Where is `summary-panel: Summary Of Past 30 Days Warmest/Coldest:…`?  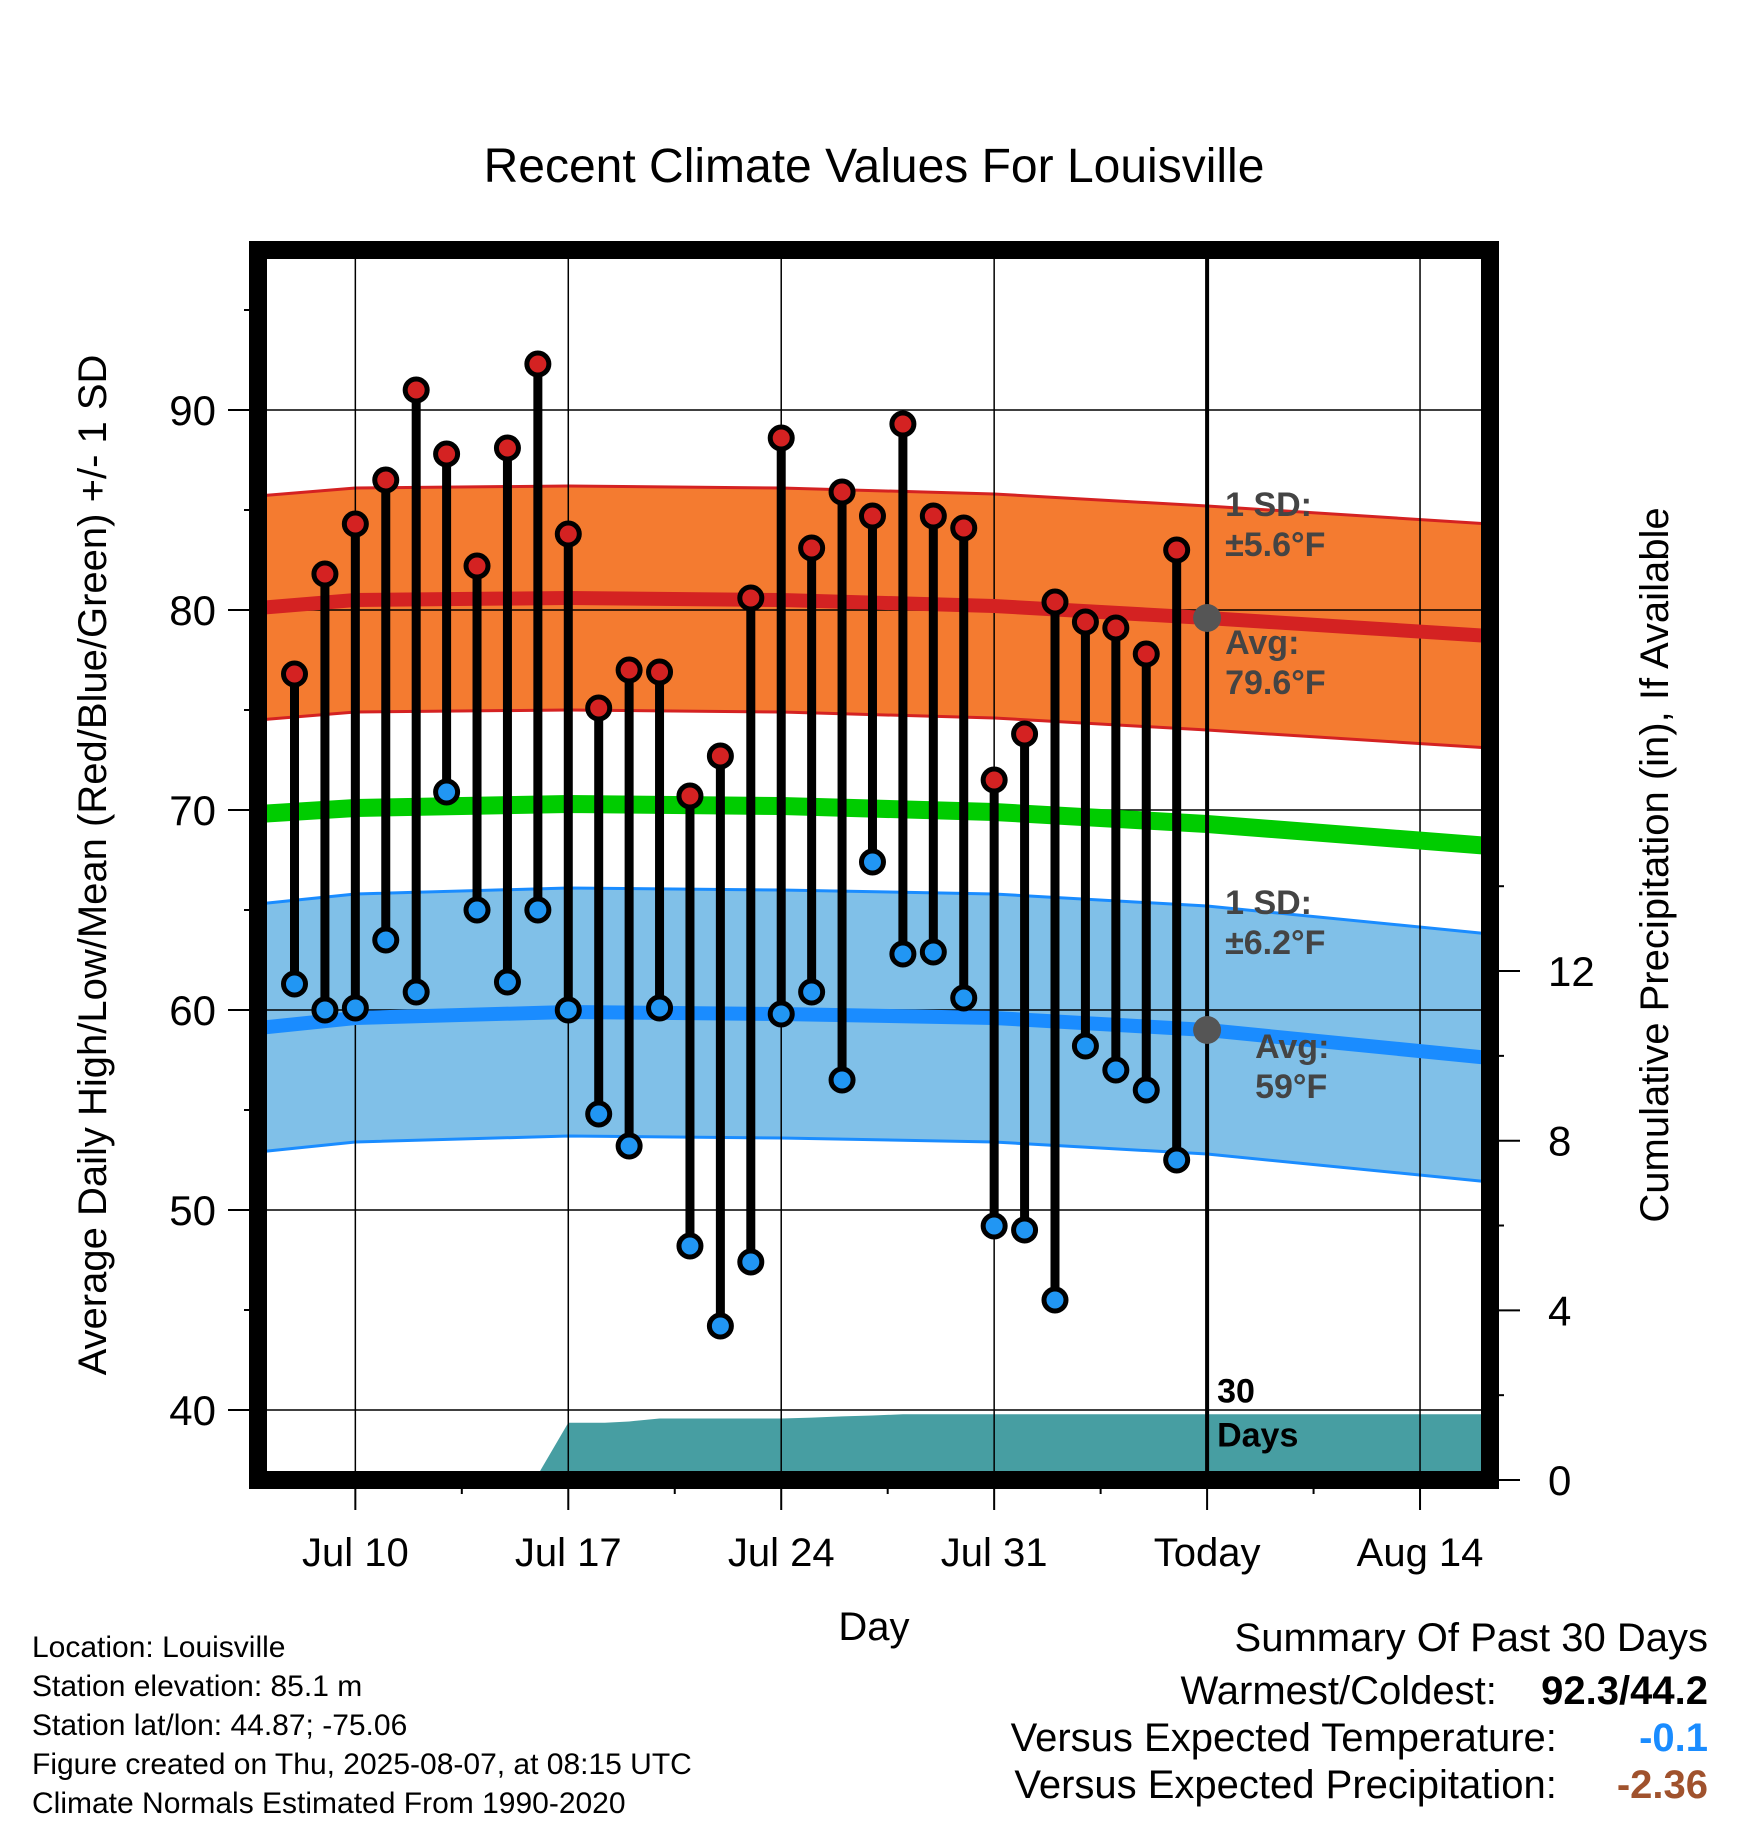
summary-panel: Summary Of Past 30 Days Warmest/Coldest:… is located at coordinates (1359, 1712).